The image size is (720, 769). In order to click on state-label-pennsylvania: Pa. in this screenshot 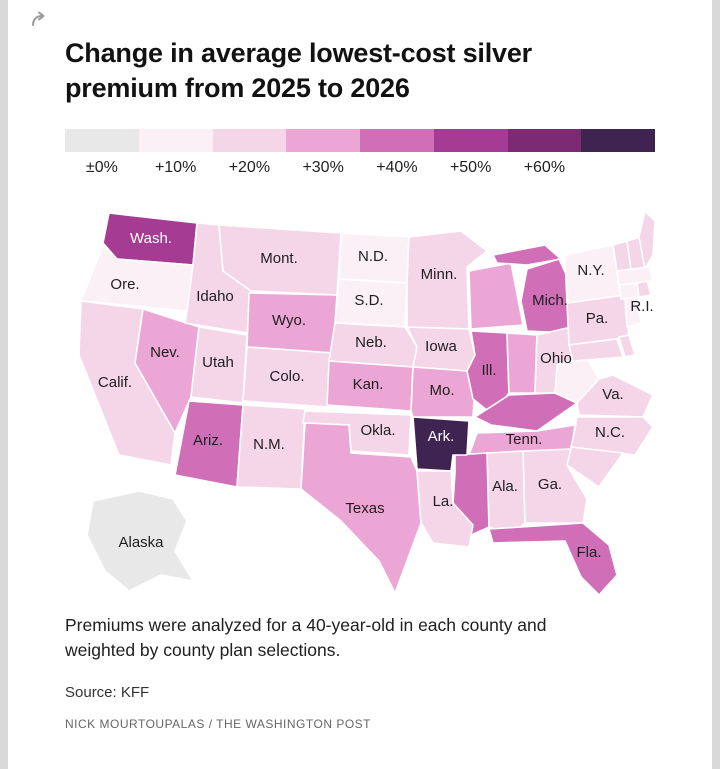, I will do `click(597, 318)`.